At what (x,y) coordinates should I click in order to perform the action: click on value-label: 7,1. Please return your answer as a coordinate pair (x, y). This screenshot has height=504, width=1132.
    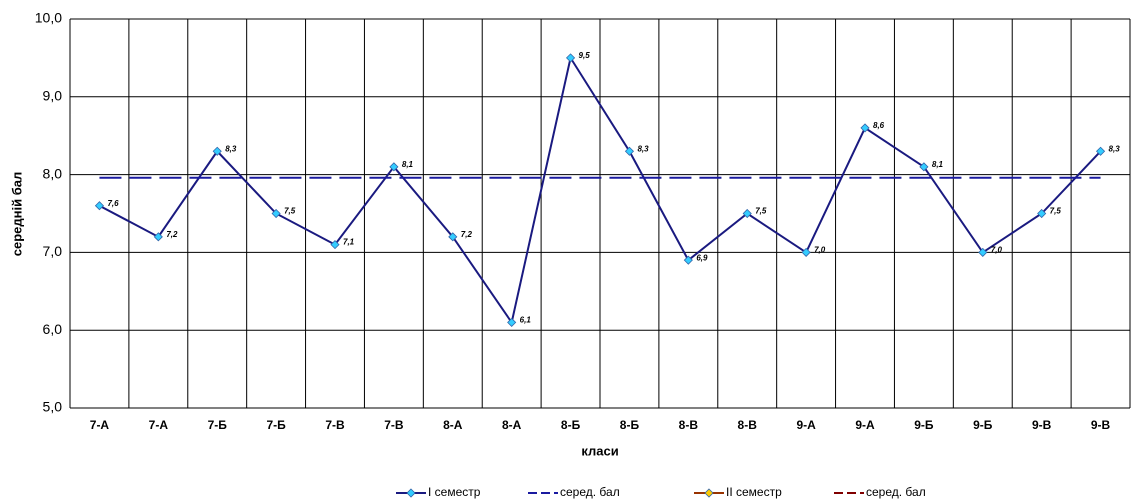
    Looking at the image, I should click on (349, 242).